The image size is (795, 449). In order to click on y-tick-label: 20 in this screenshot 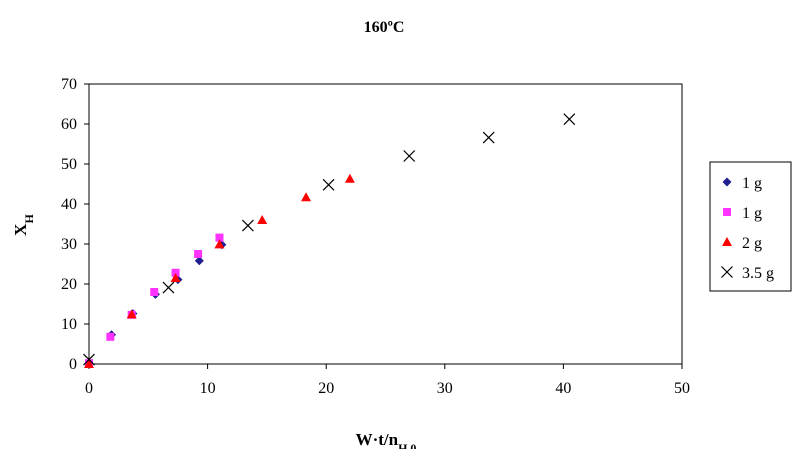, I will do `click(69, 284)`.